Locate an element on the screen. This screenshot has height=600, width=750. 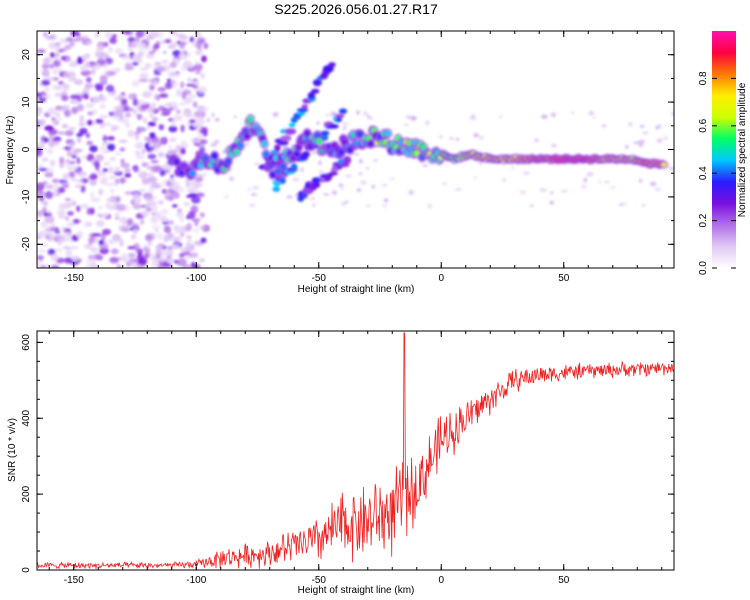
spectrogram-x-tick-label: -50 is located at coordinates (319, 278).